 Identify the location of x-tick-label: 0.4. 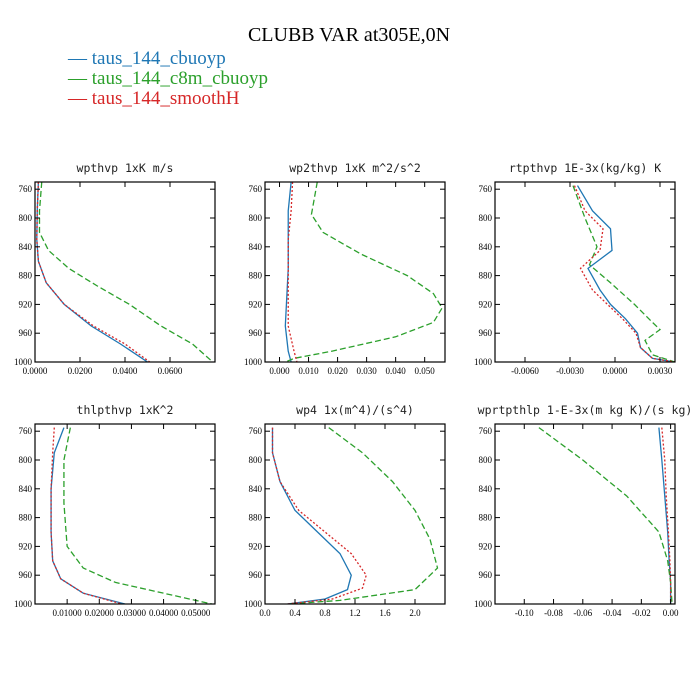
(295, 613).